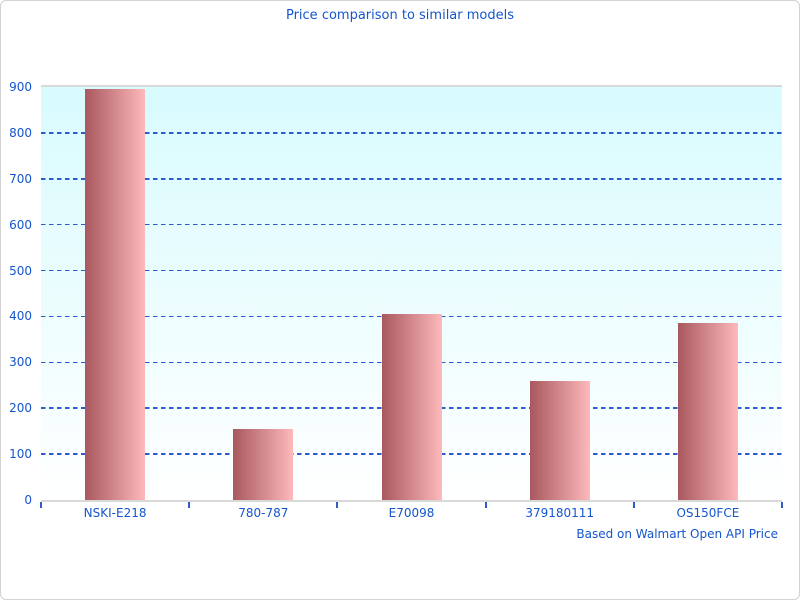 The width and height of the screenshot is (800, 600). Describe the element at coordinates (560, 513) in the screenshot. I see `x-axis-label: 379180111` at that location.